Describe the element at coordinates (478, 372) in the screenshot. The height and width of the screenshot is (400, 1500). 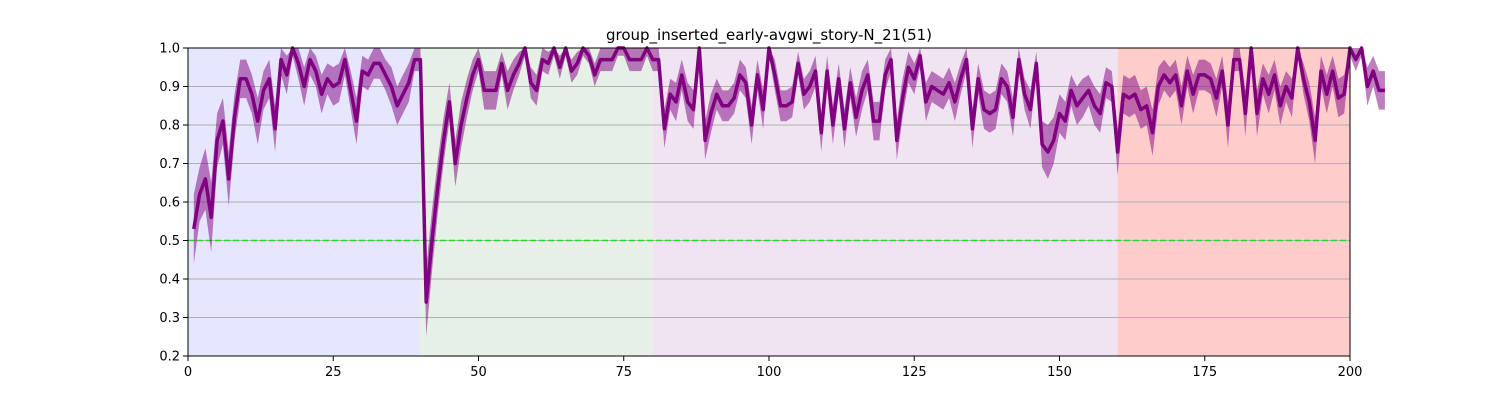
I see `x-tick-label-2: 50` at that location.